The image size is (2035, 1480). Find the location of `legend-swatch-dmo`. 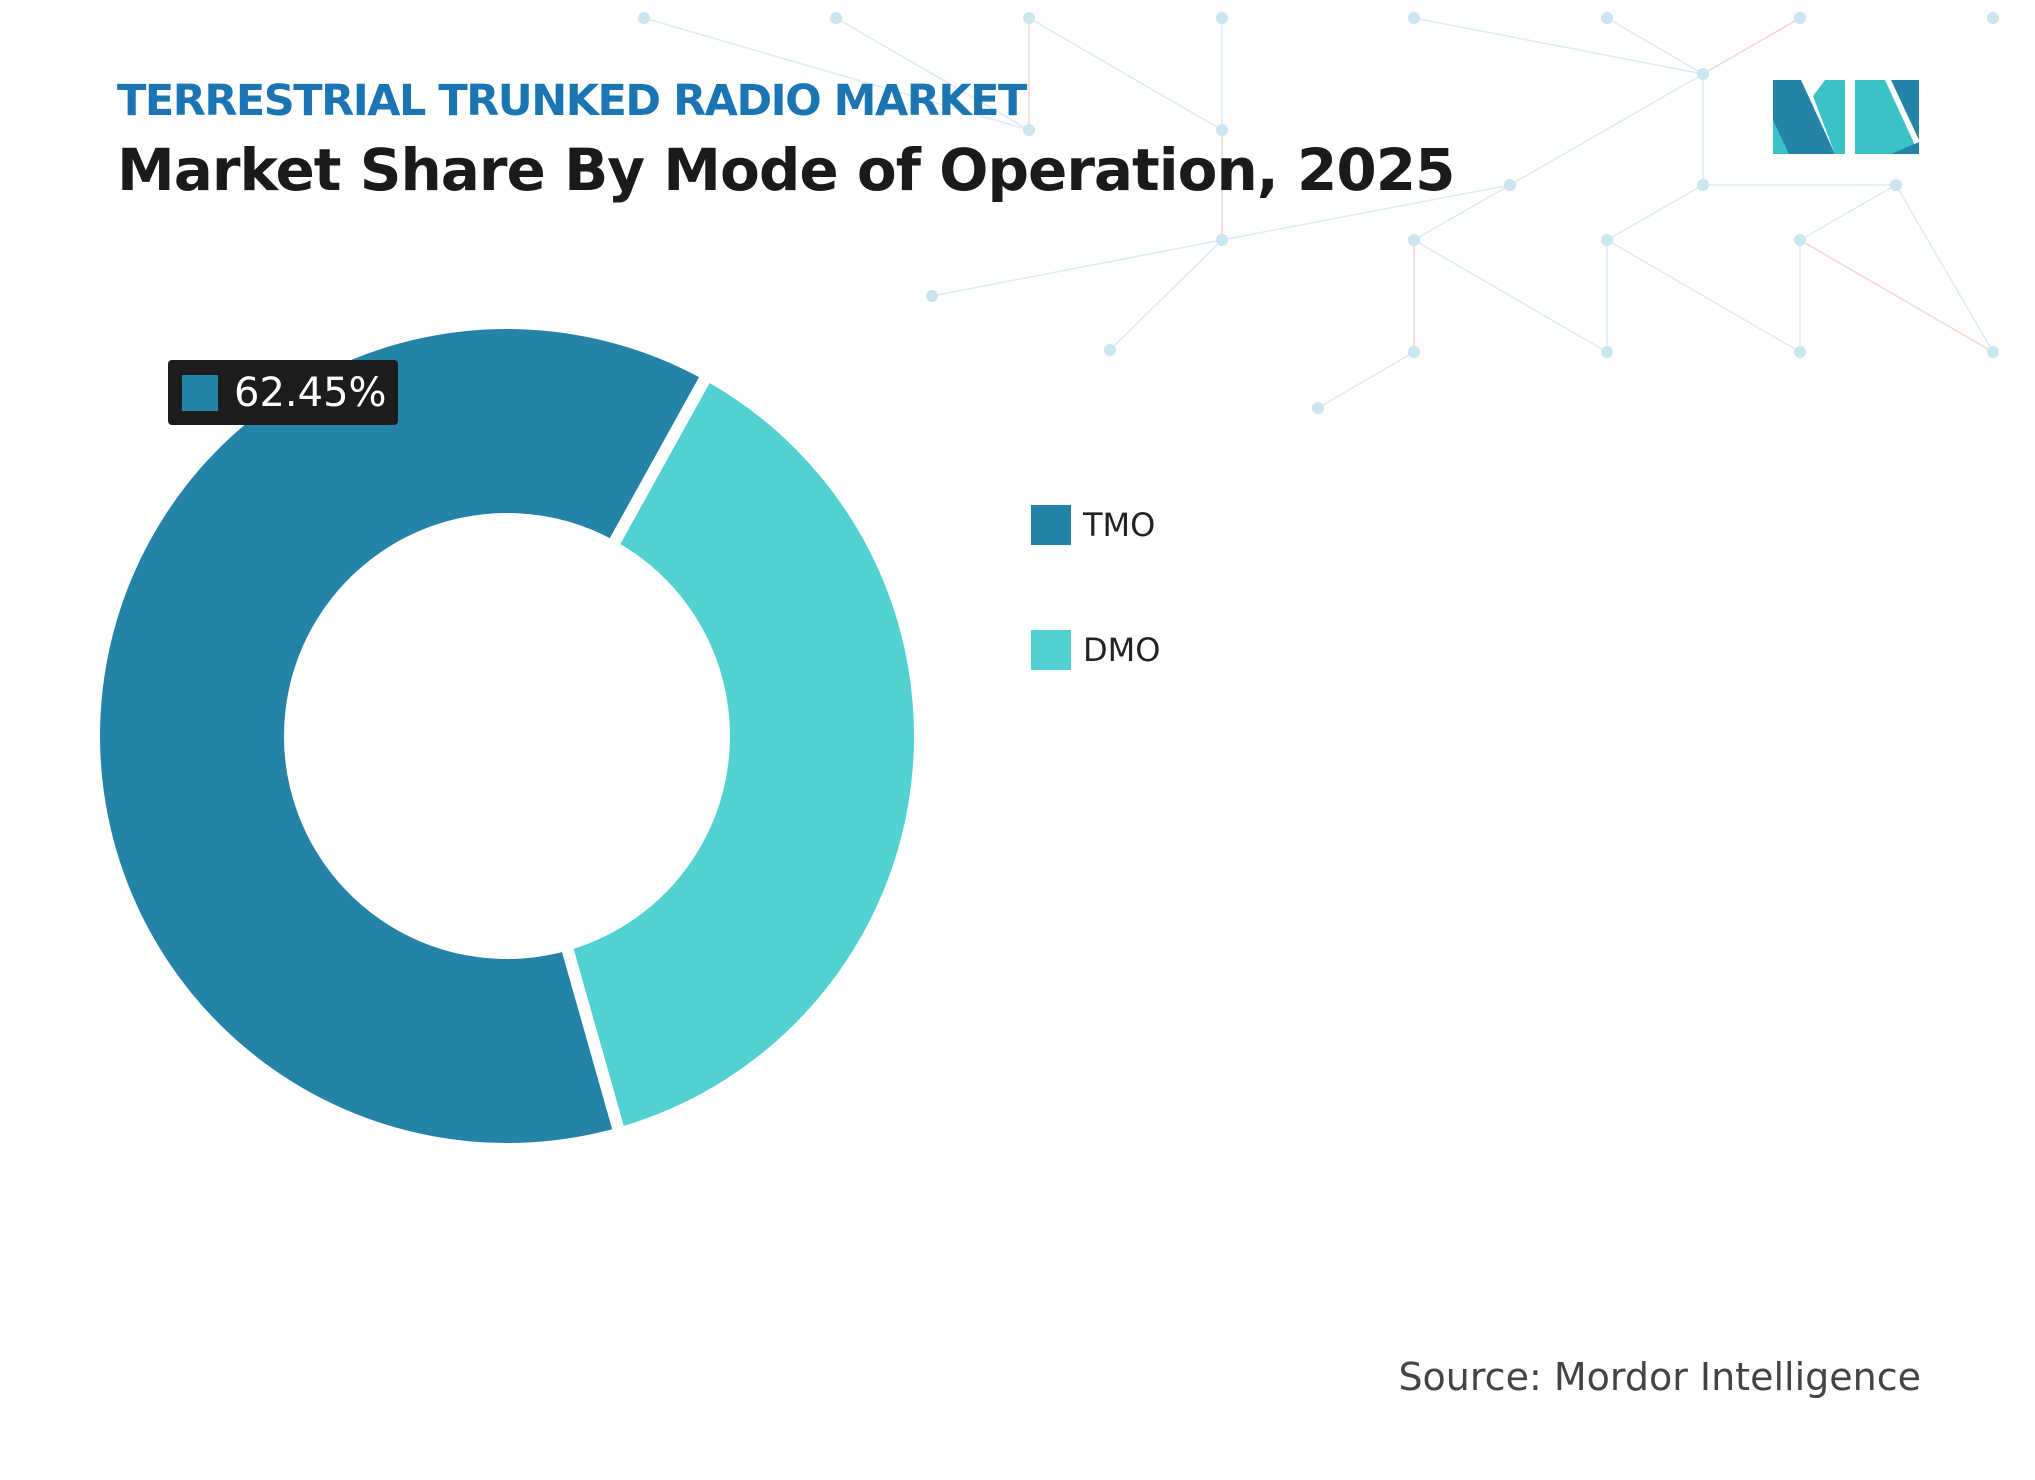

legend-swatch-dmo is located at coordinates (1051, 650).